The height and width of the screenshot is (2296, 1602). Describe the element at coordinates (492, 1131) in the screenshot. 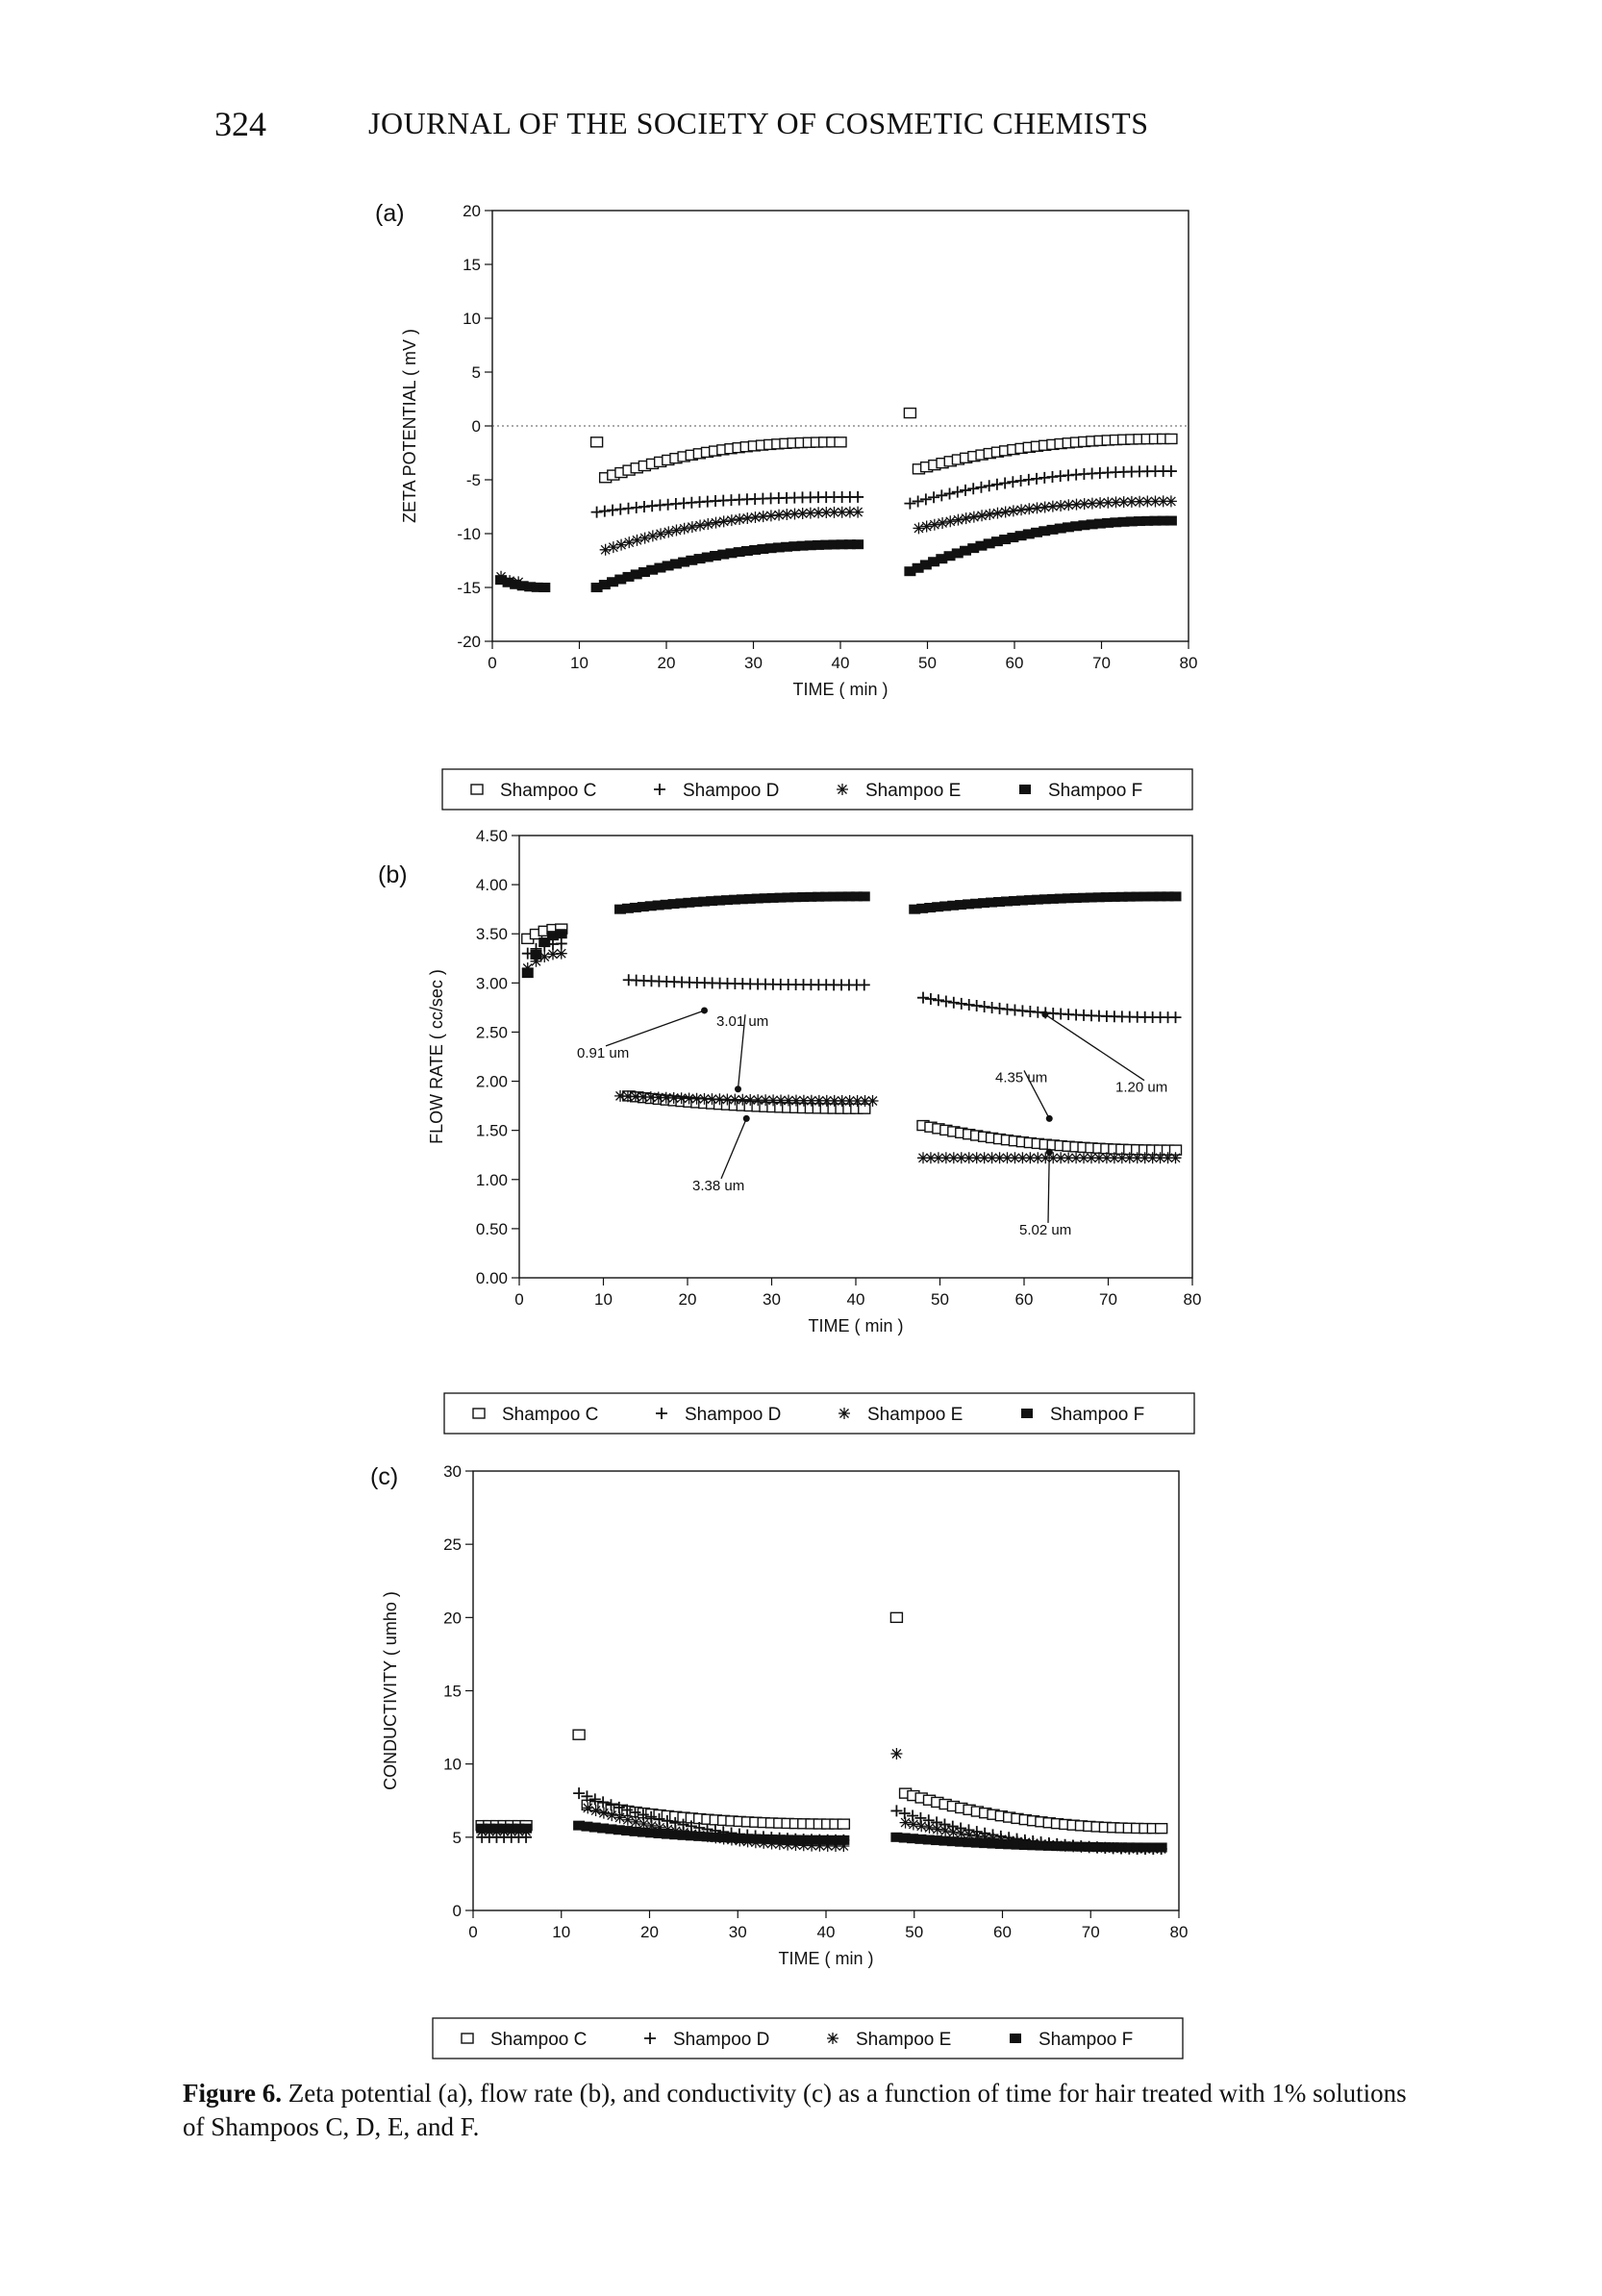

I see `y-tick-label: 1.50` at that location.